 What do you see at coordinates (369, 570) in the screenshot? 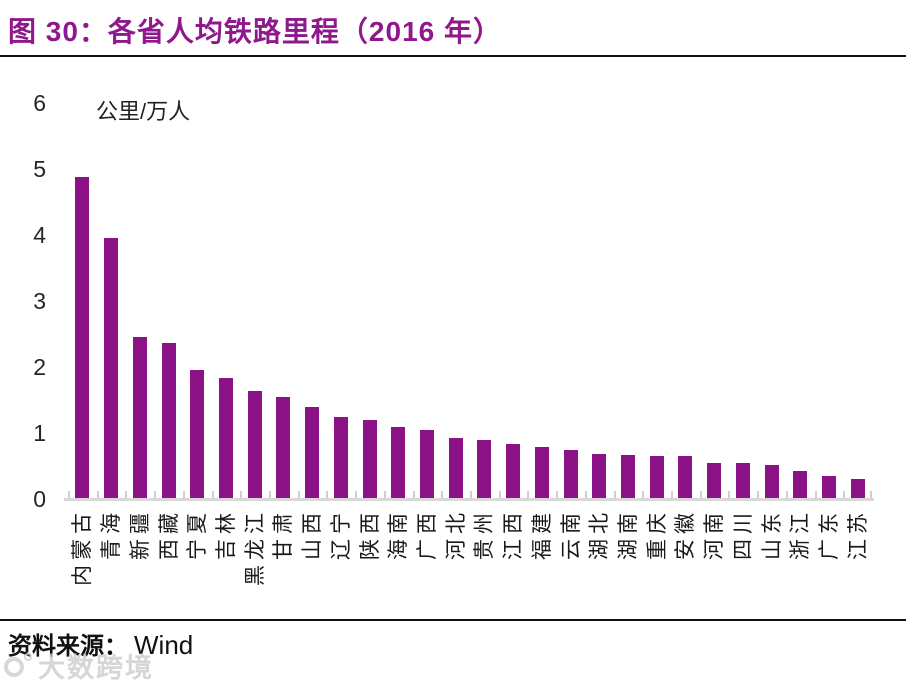
I see `x-axis-label-cell: 陕西` at bounding box center [369, 570].